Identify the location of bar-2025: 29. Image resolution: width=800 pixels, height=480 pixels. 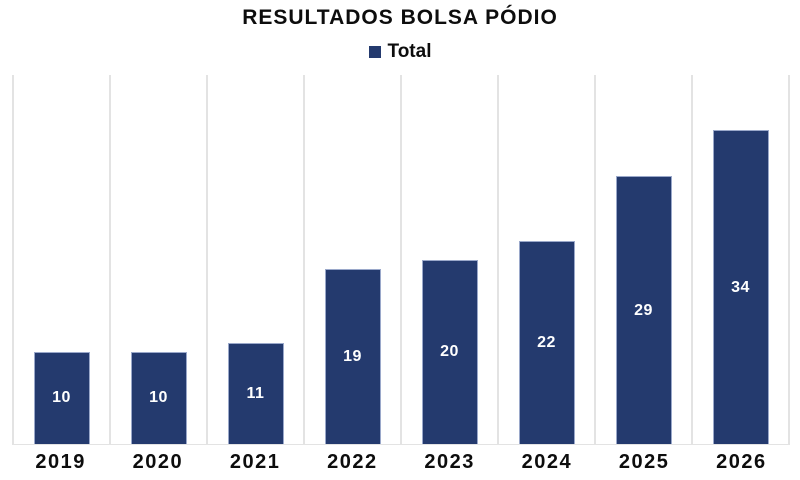
(643, 310).